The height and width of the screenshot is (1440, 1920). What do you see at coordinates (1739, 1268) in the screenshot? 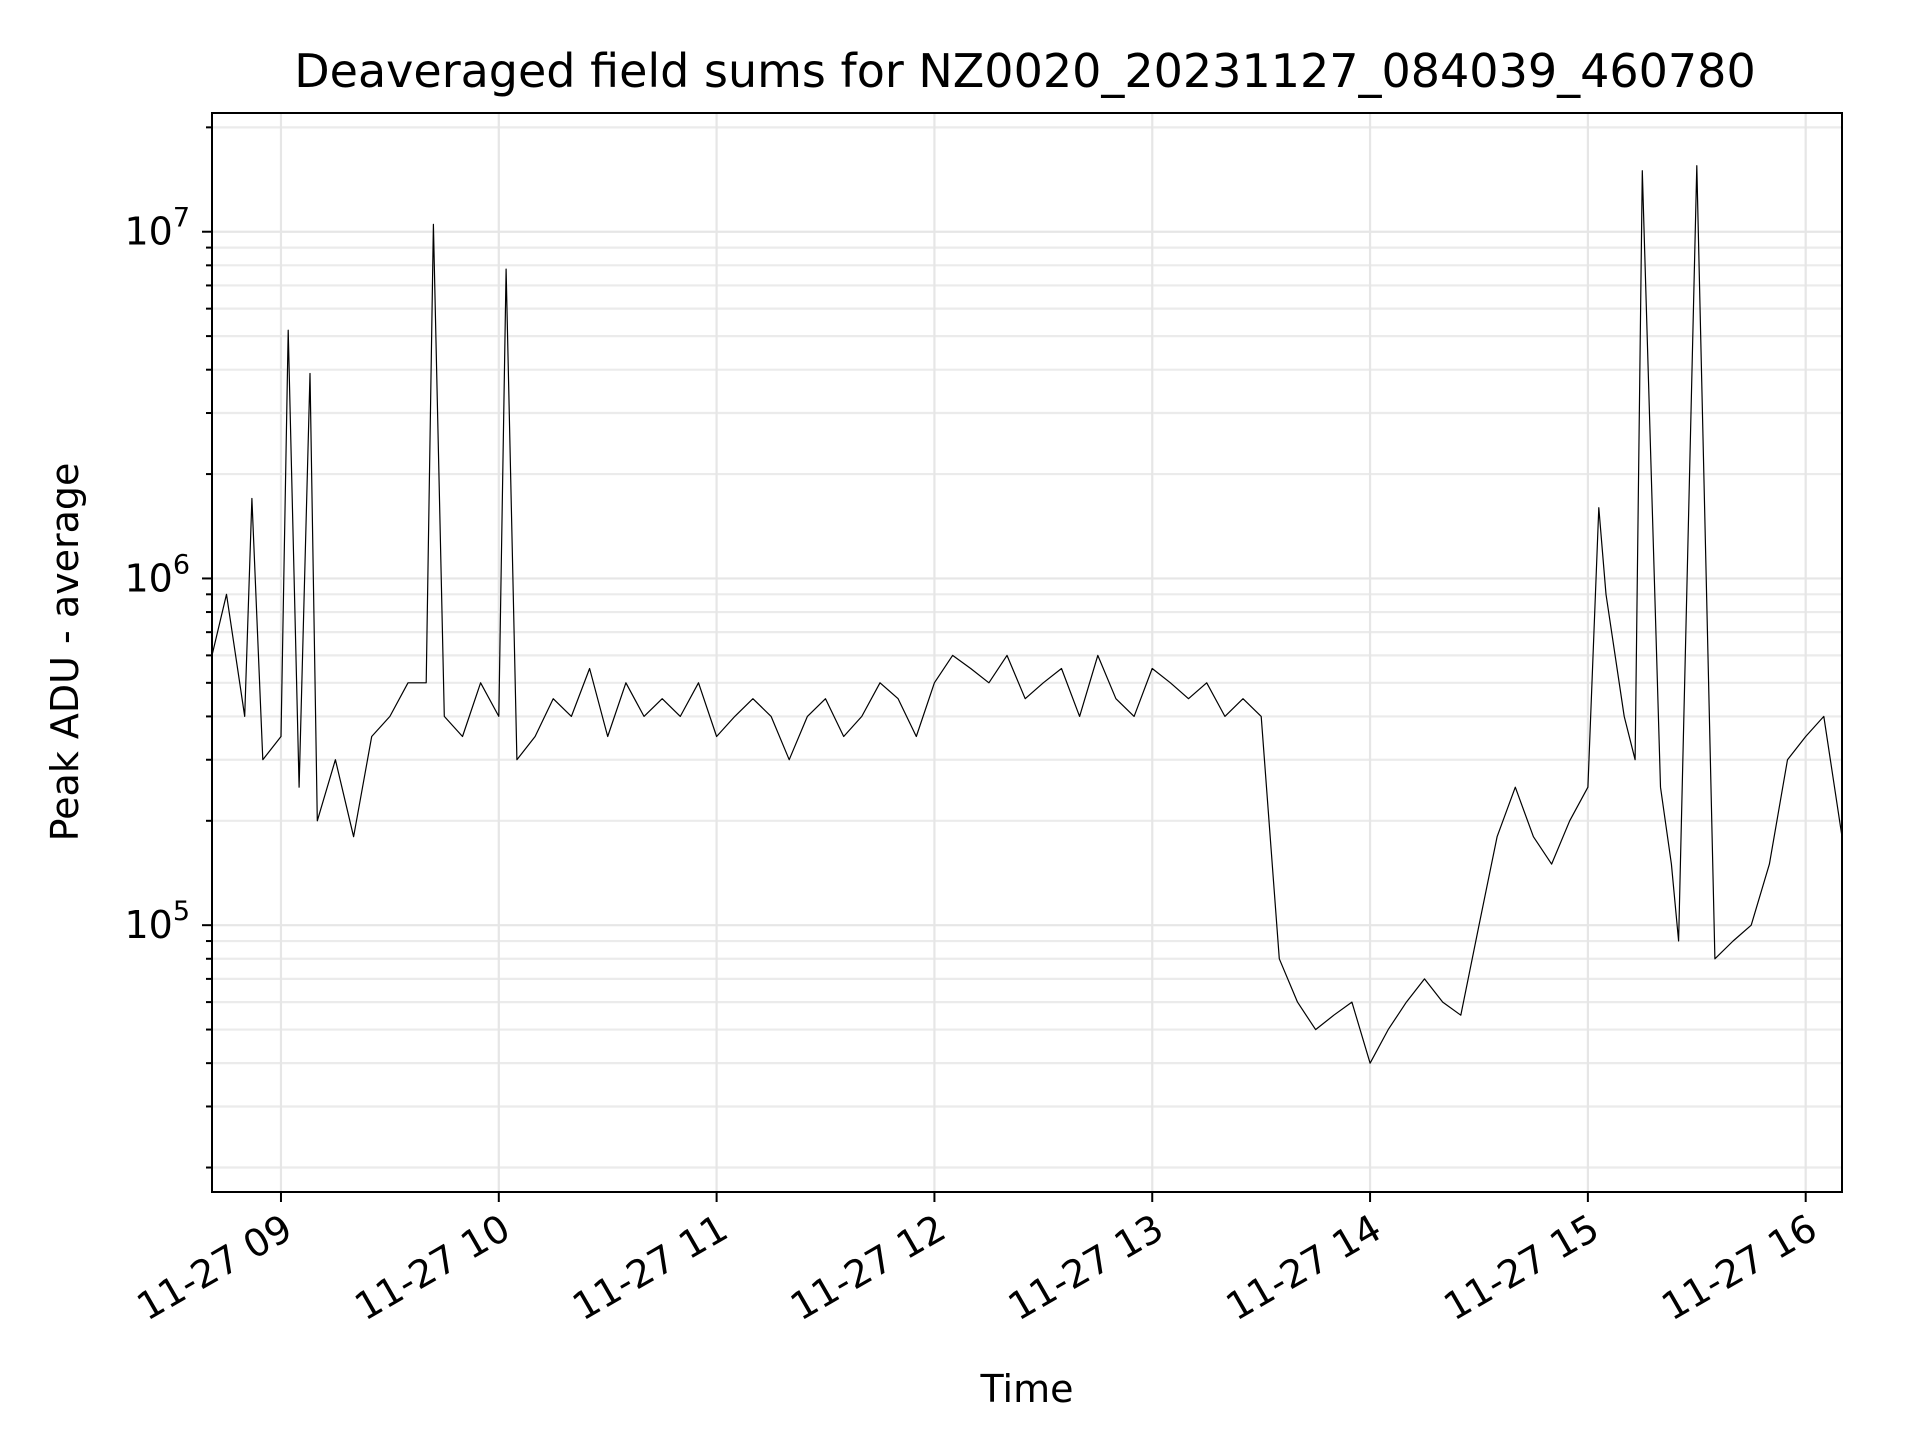
I see `x-tick-label: 11-27 16` at bounding box center [1739, 1268].